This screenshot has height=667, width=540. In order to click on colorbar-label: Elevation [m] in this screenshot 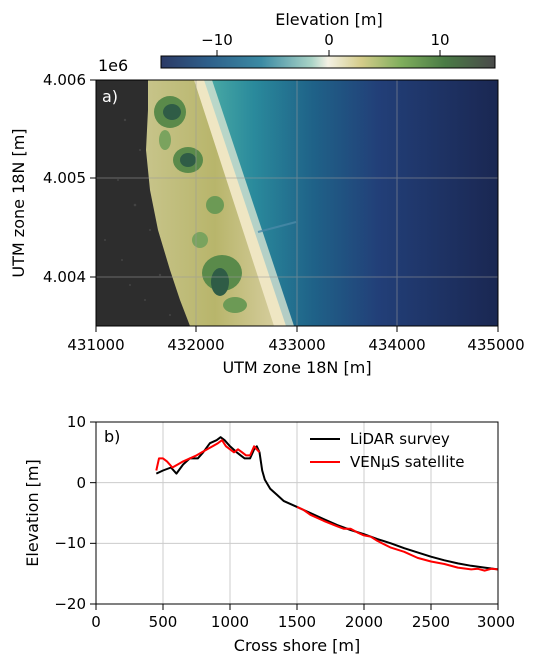, I will do `click(328, 19)`.